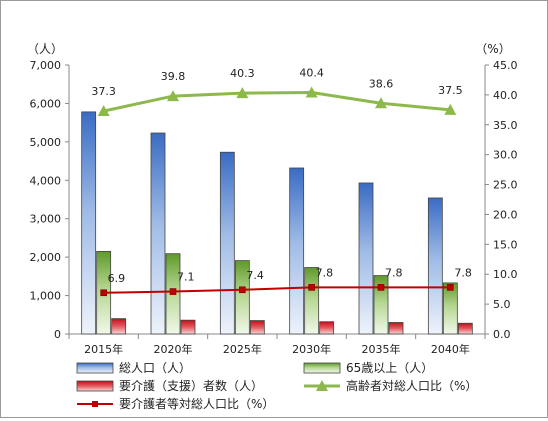 This screenshot has width=548, height=421. What do you see at coordinates (389, 368) in the screenshot?
I see `legend-label: 65歳以上（人）` at bounding box center [389, 368].